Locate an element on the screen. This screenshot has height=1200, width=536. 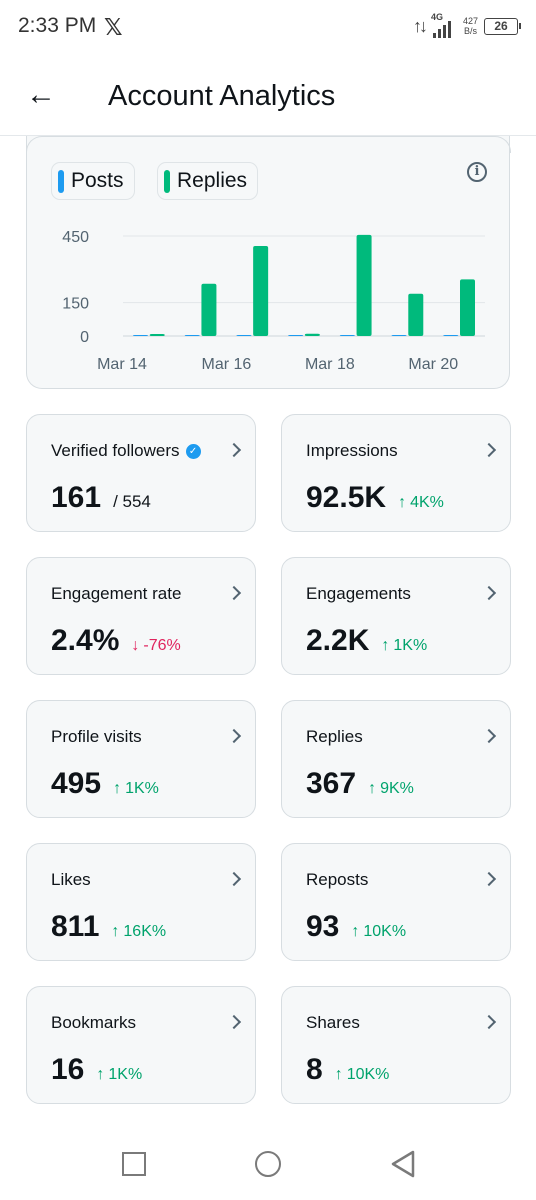
stat-value-row: 93 ↑ 10K% is located at coordinates (356, 927).